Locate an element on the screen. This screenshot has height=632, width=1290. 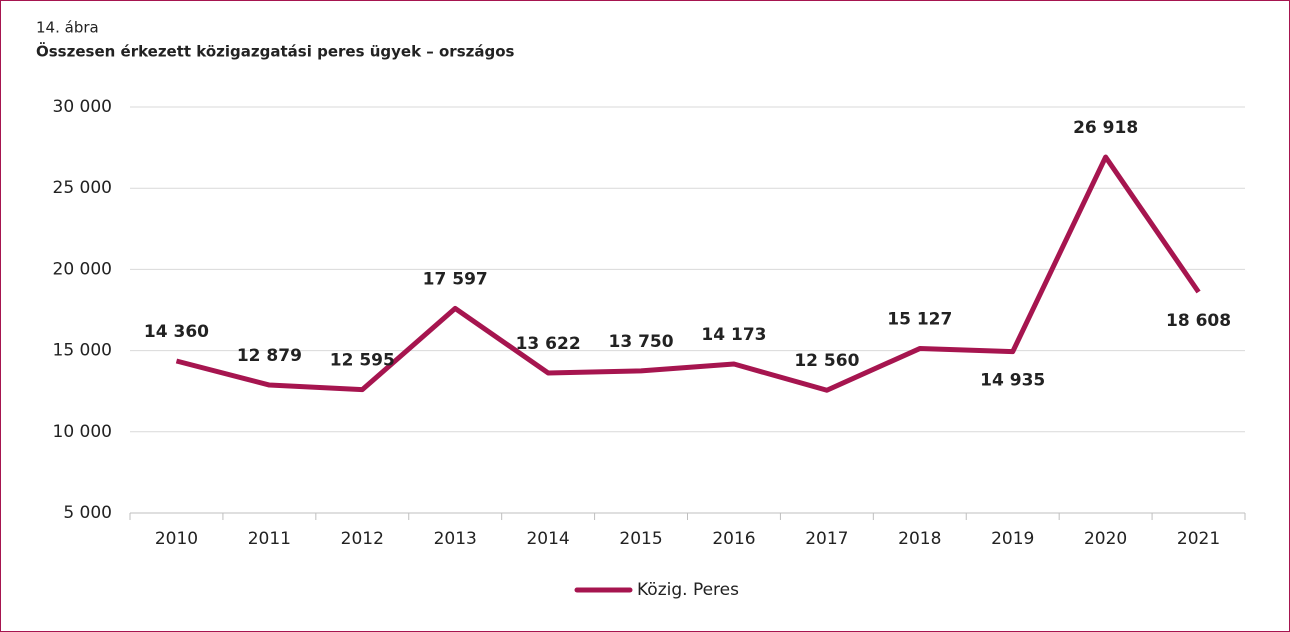
data-label: 14 935 is located at coordinates (1012, 381).